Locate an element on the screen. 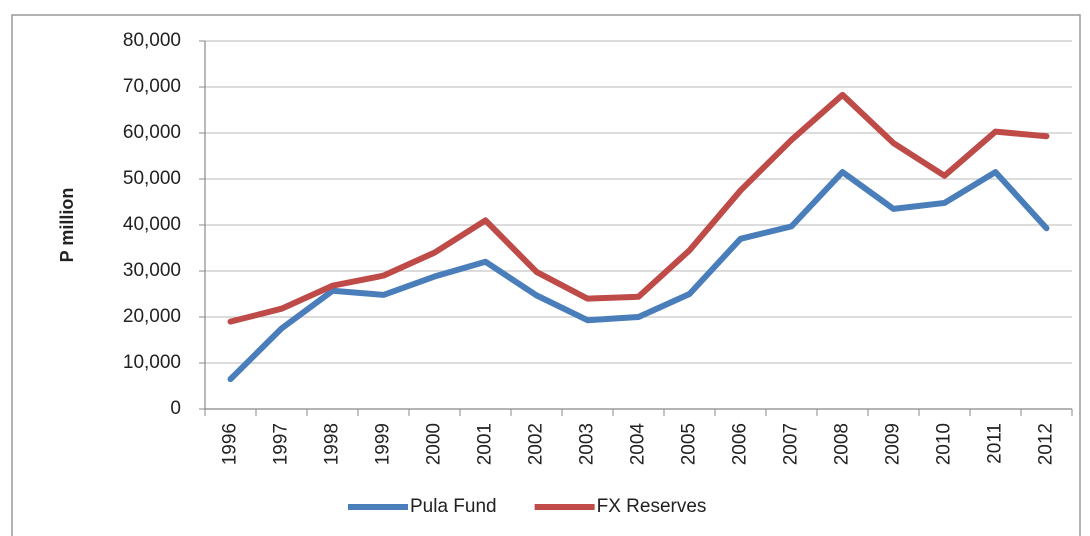 Image resolution: width=1090 pixels, height=536 pixels. legend-label: FX Reserves is located at coordinates (652, 506).